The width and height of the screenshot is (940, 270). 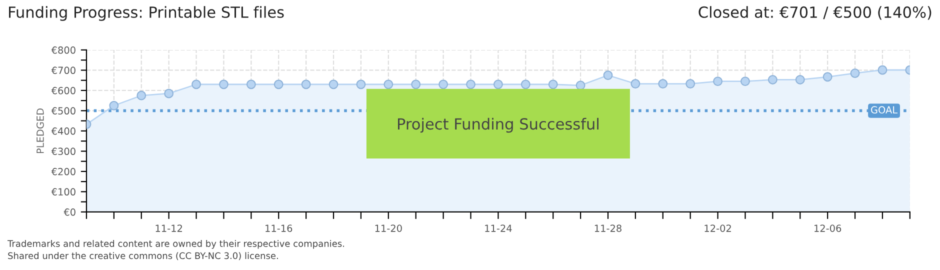 What do you see at coordinates (63, 192) in the screenshot?
I see `y-tick-label: €100` at bounding box center [63, 192].